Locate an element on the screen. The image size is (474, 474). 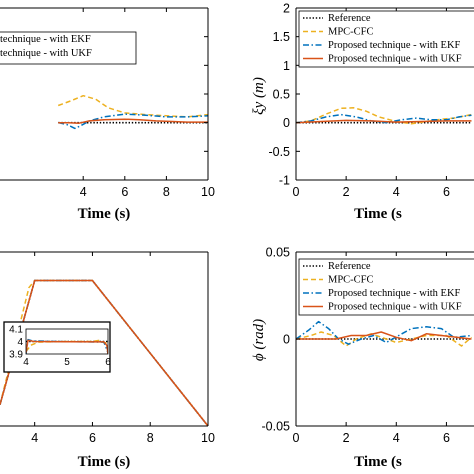
y-tick-label: -0.5 is located at coordinates (279, 152).